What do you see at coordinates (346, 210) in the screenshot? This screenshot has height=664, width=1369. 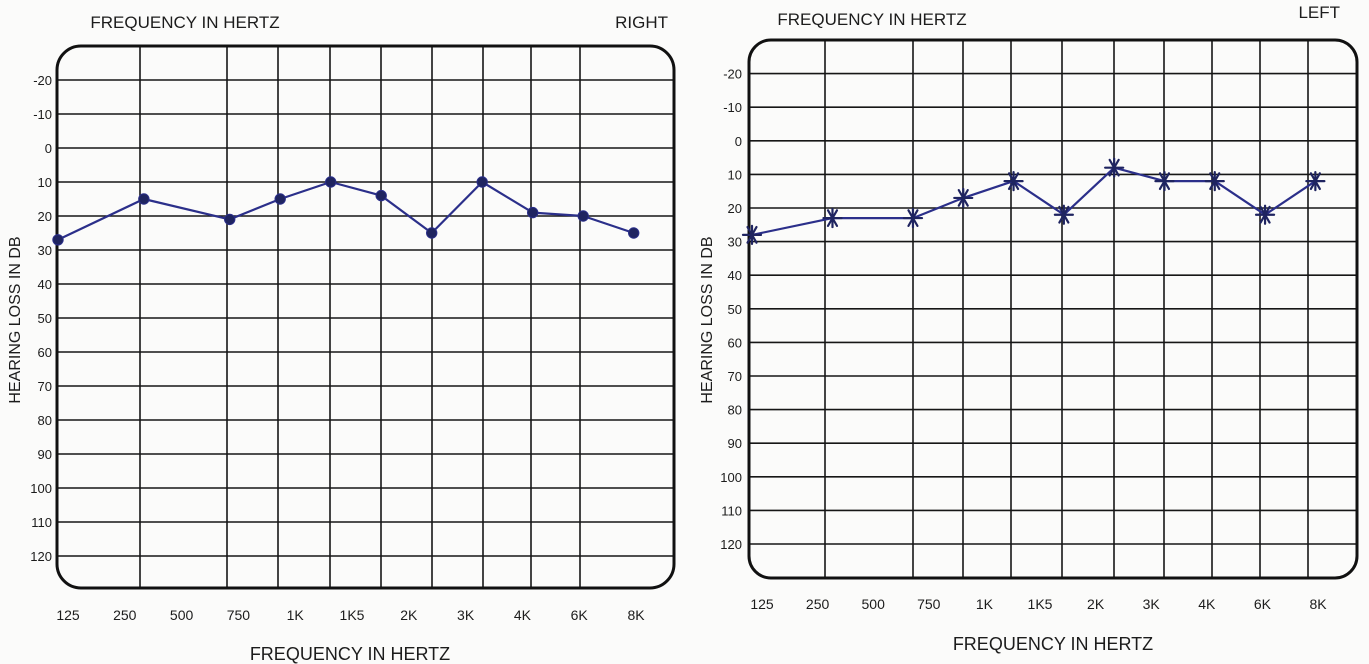 I see `series-line` at bounding box center [346, 210].